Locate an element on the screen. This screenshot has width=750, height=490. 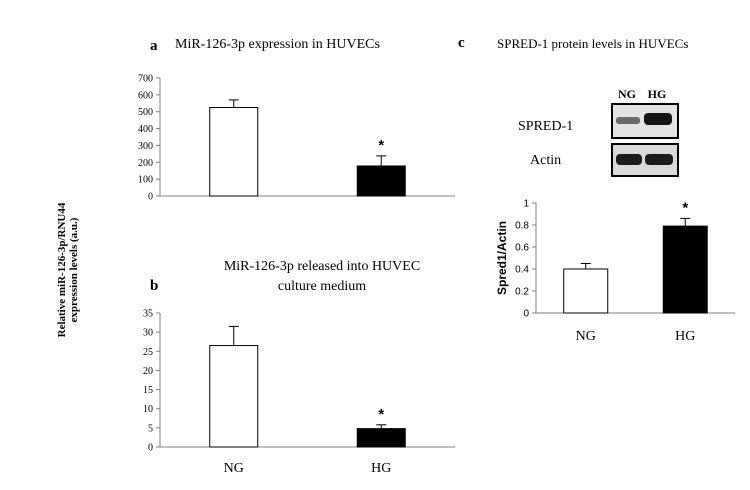
blot-lane-ng: NG is located at coordinates (627, 94).